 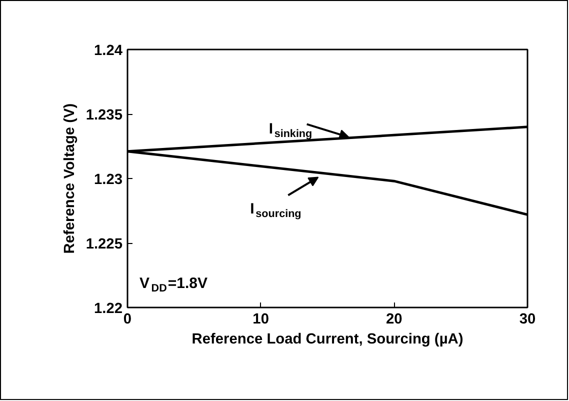 What do you see at coordinates (328, 340) in the screenshot?
I see `x-axis-title: Reference Load Current, Sourcing (µA)` at bounding box center [328, 340].